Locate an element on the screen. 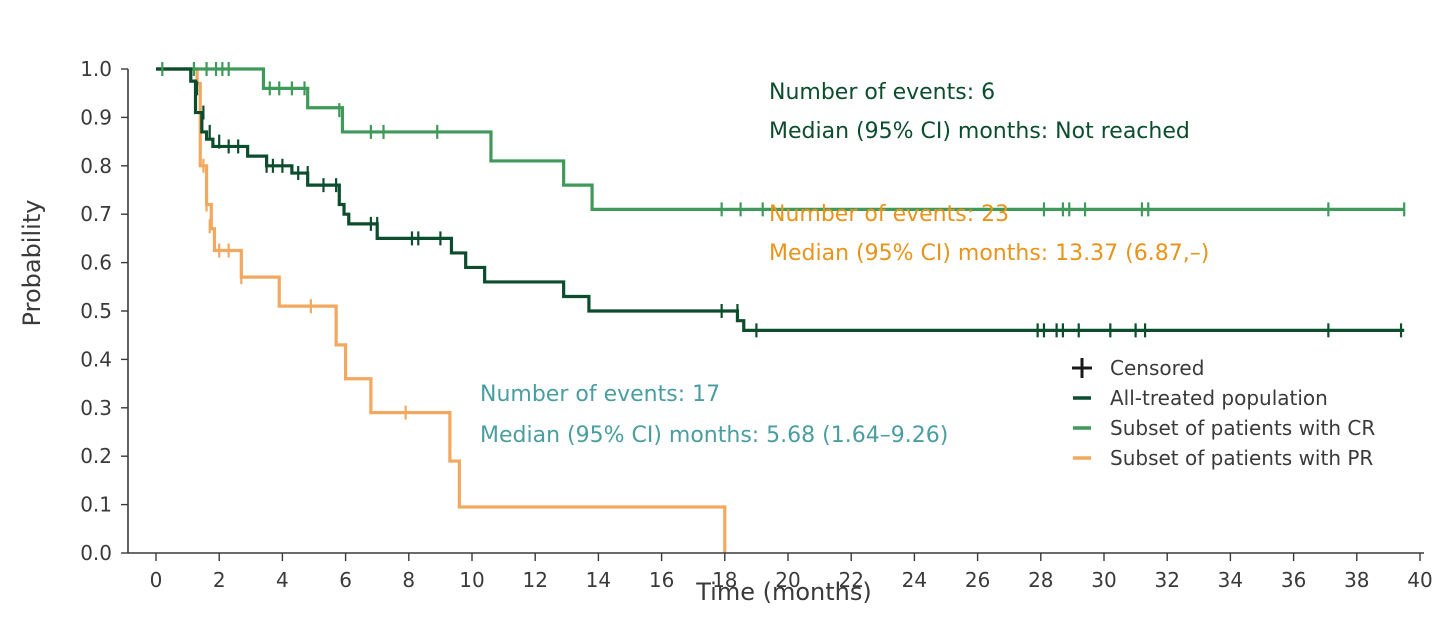 This screenshot has width=1454, height=619. annotation-all-treated-events: Number of events: 6 is located at coordinates (882, 92).